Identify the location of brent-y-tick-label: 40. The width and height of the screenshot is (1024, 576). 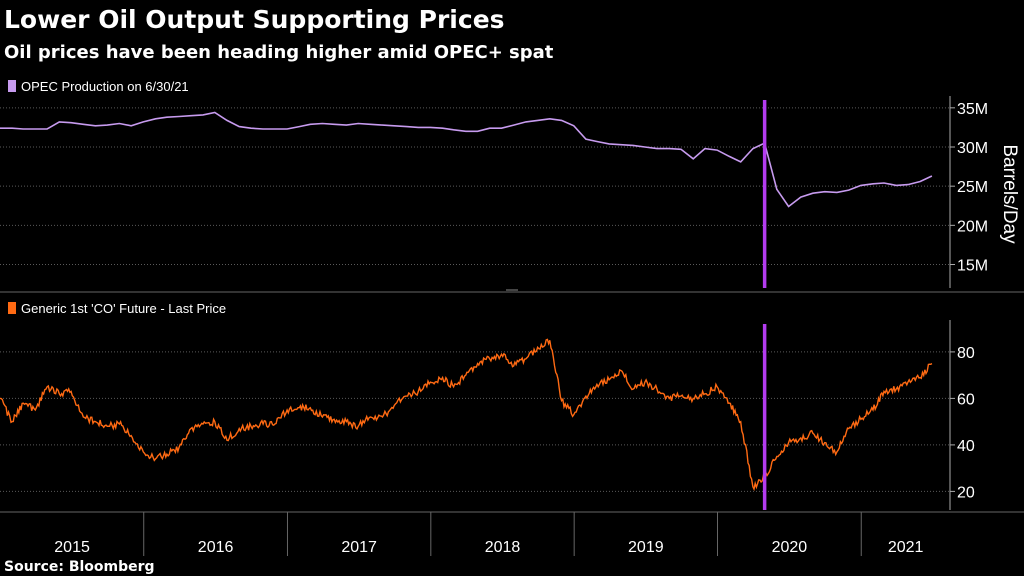
(966, 446).